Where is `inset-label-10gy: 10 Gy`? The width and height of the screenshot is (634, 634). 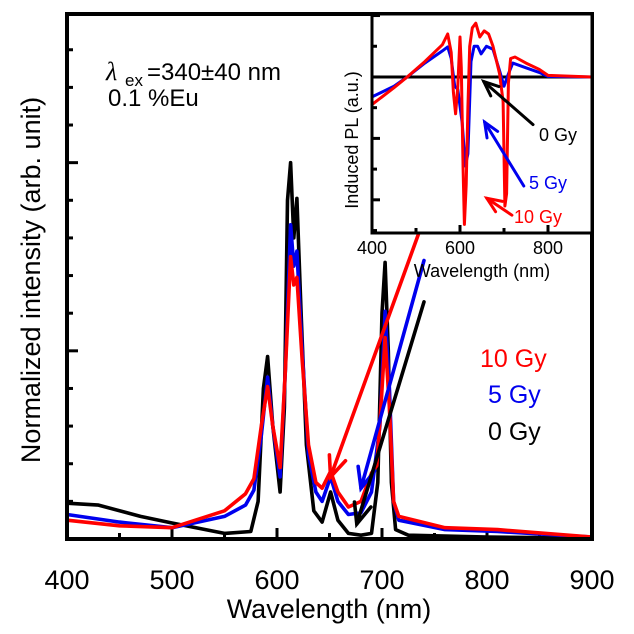 inset-label-10gy: 10 Gy is located at coordinates (538, 217).